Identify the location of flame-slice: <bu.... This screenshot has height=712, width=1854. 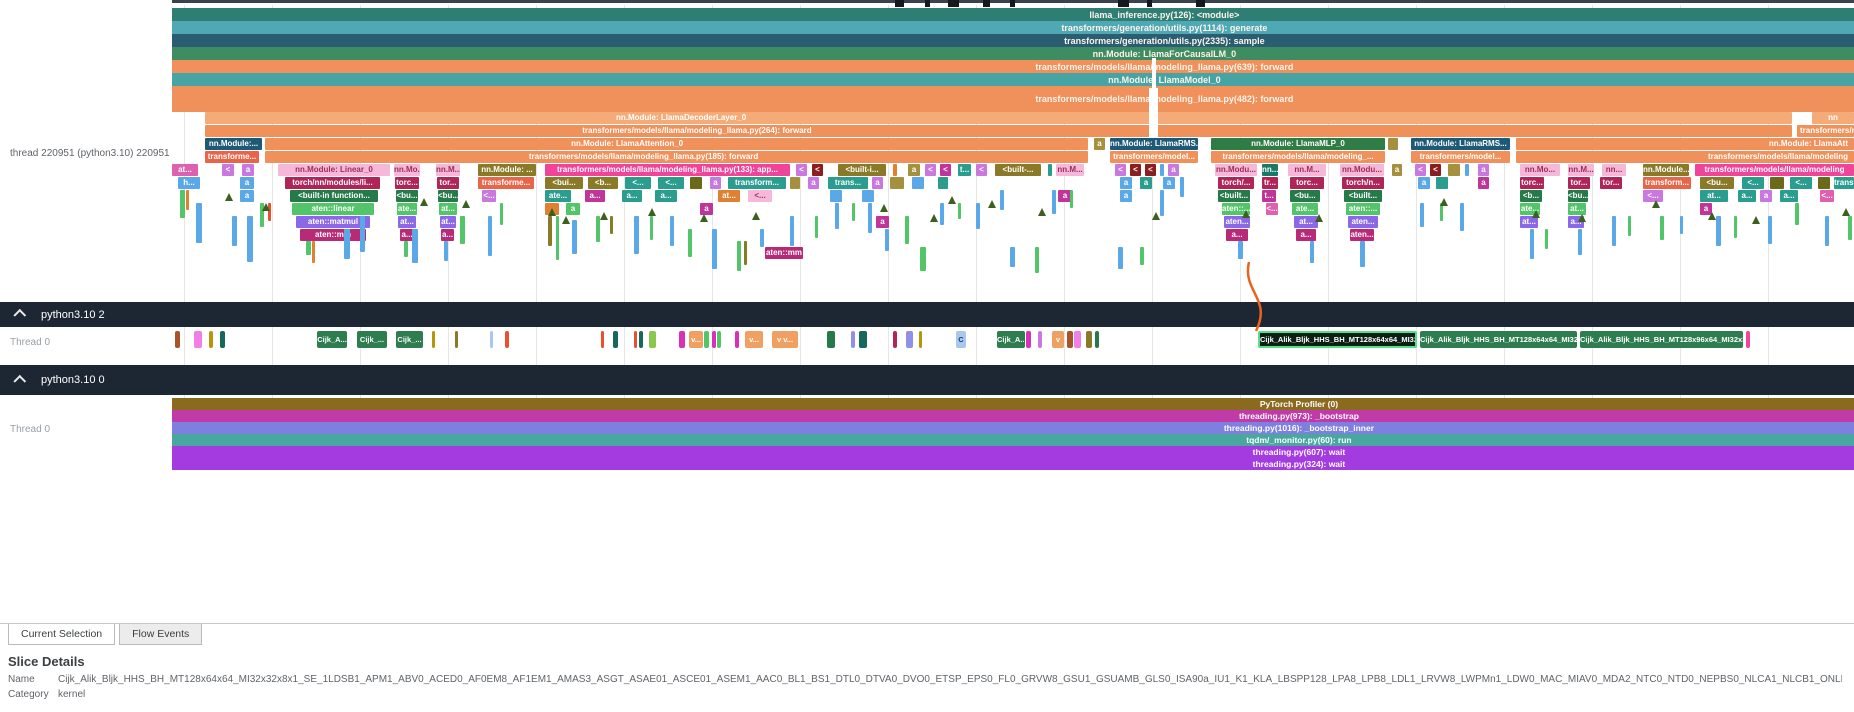
(1717, 183).